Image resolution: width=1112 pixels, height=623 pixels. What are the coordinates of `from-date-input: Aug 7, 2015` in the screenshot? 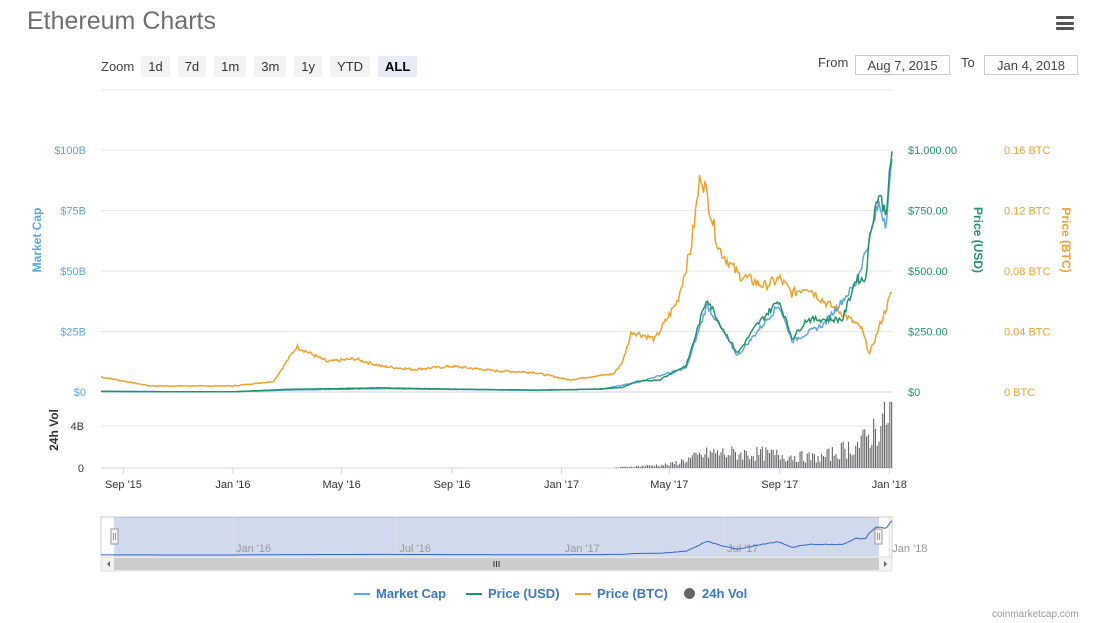 It's located at (902, 65).